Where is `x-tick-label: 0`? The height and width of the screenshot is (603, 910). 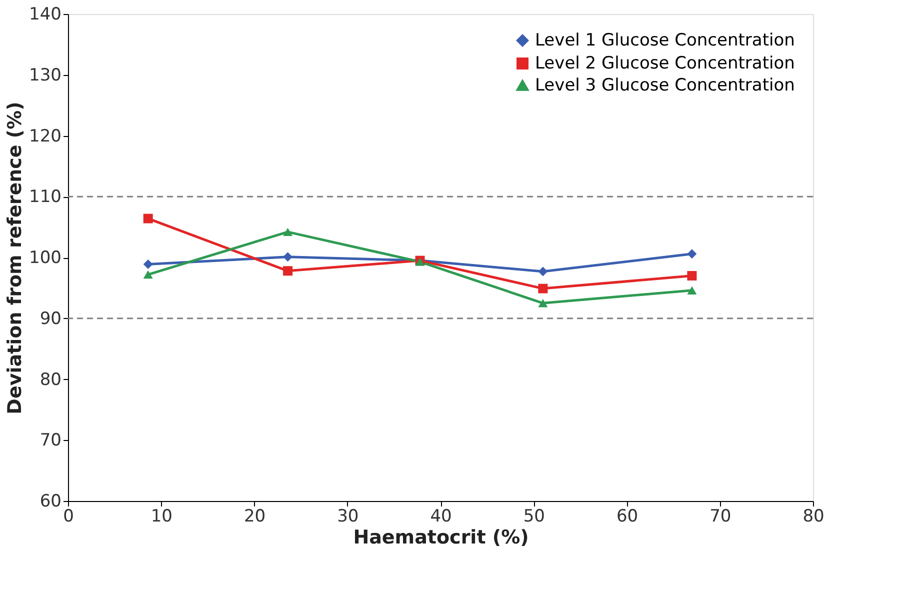 x-tick-label: 0 is located at coordinates (68, 516).